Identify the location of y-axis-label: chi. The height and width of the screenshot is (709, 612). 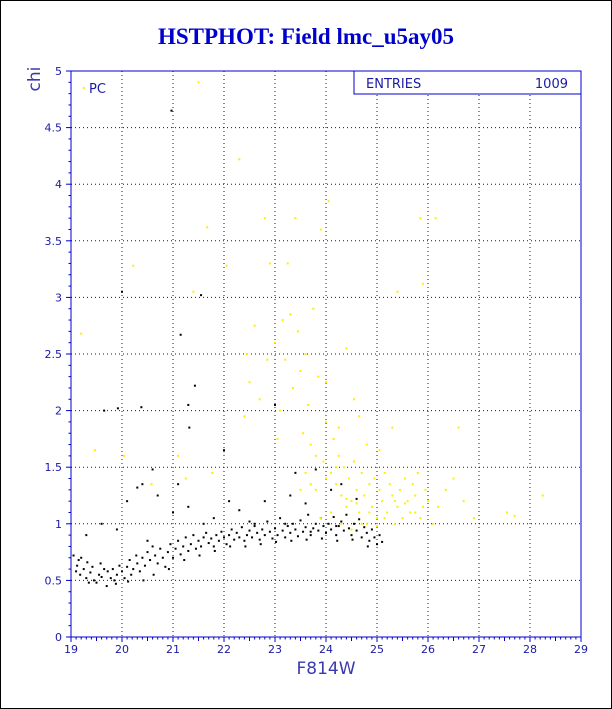
(35, 79).